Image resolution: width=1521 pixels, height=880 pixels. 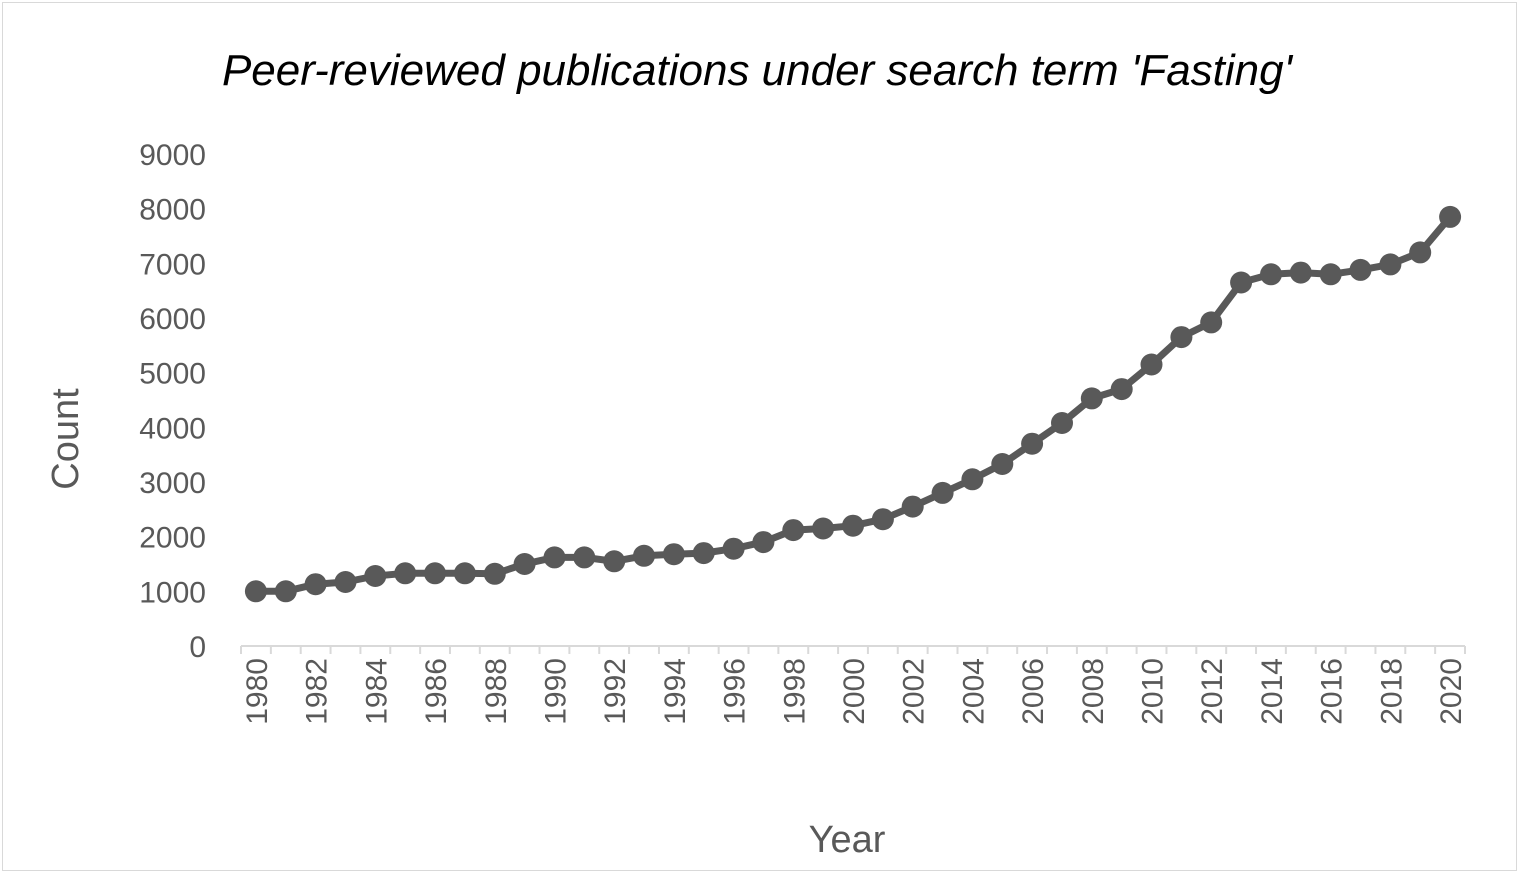 I want to click on x-tick-label: 2018, so click(x=1391, y=691).